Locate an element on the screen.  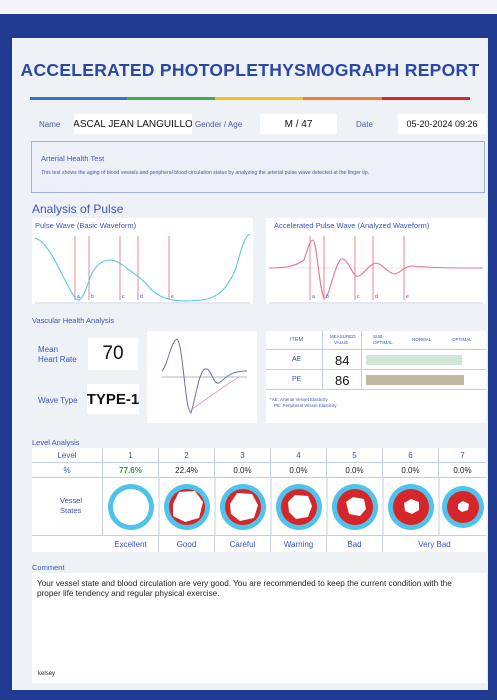
level-6: 6 is located at coordinates (411, 455).